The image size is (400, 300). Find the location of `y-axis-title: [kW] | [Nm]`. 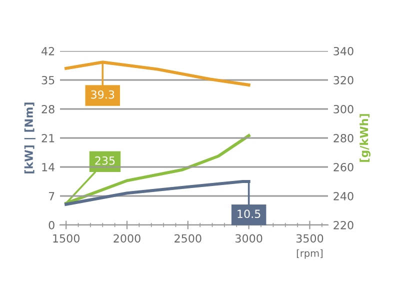

y-axis-title: [kW] | [Nm] is located at coordinates (30, 138).